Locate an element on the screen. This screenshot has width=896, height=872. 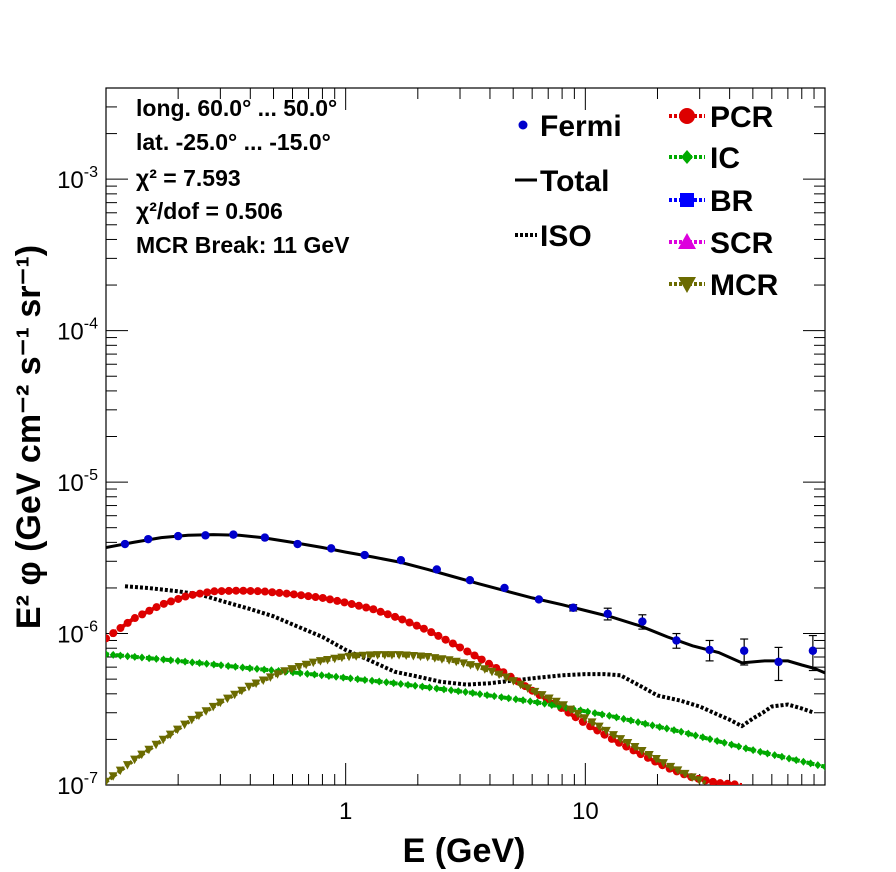
y-tick-label: 10-5 is located at coordinates (77, 482).